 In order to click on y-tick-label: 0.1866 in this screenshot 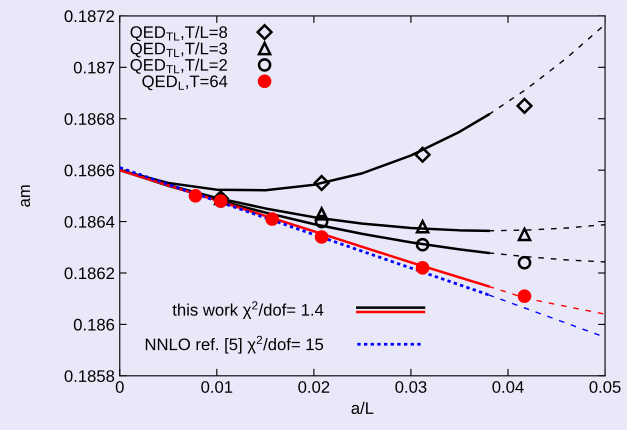, I will do `click(89, 170)`.